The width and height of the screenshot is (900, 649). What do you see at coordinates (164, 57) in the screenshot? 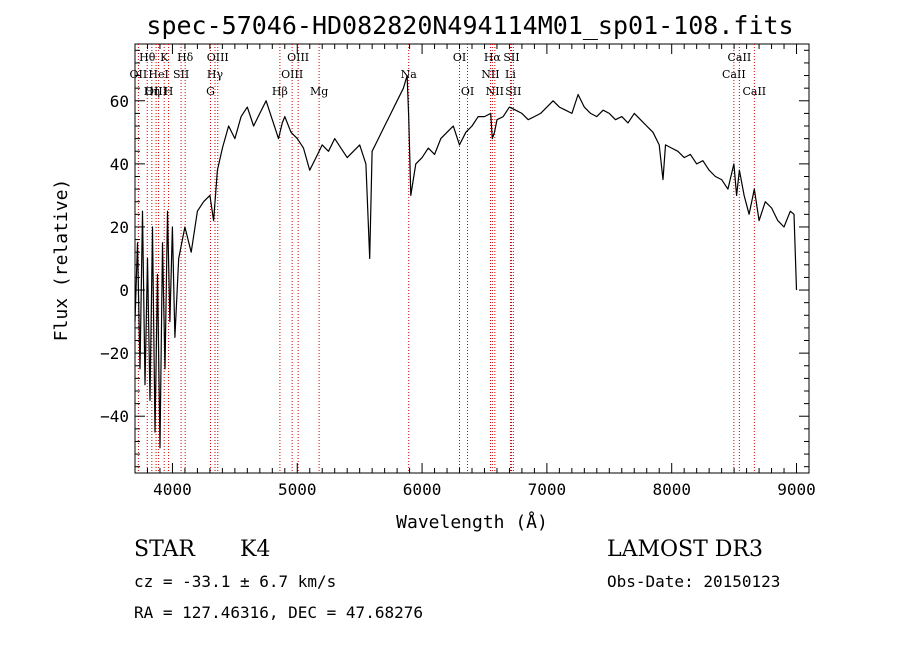
I see `spectral-line-label-5: K` at bounding box center [164, 57].